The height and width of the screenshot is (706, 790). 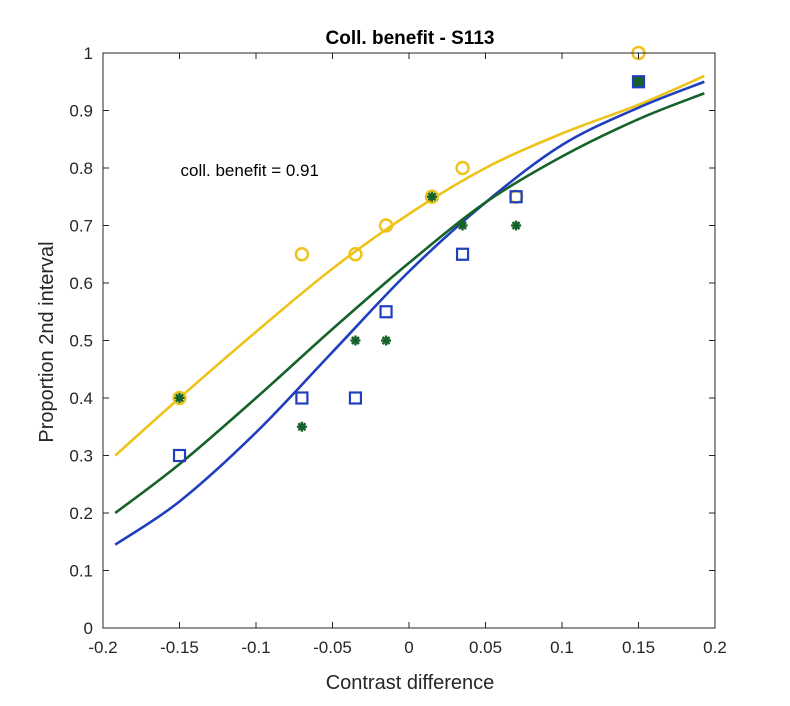 What do you see at coordinates (81, 571) in the screenshot?
I see `y-tick-label: 0.1` at bounding box center [81, 571].